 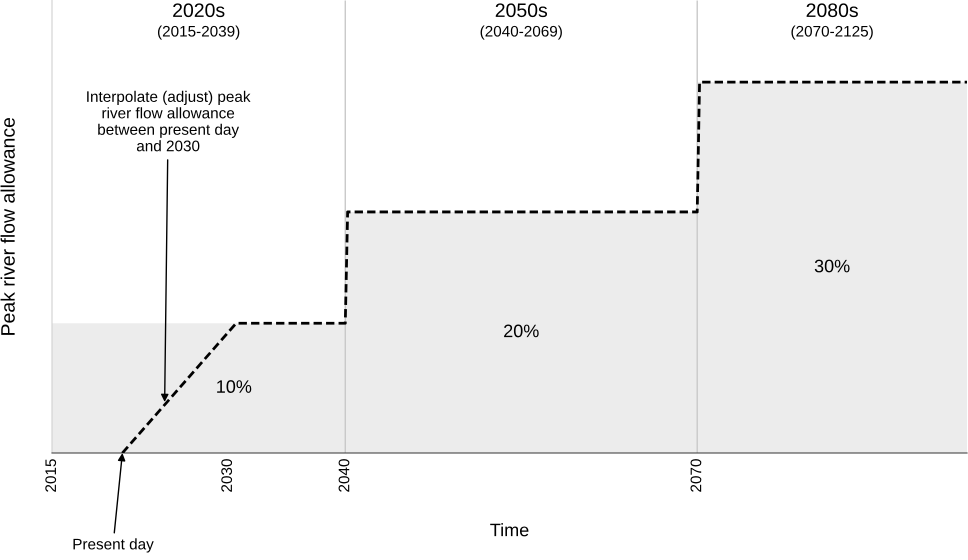 What do you see at coordinates (509, 529) in the screenshot?
I see `x-axis-title: Time` at bounding box center [509, 529].